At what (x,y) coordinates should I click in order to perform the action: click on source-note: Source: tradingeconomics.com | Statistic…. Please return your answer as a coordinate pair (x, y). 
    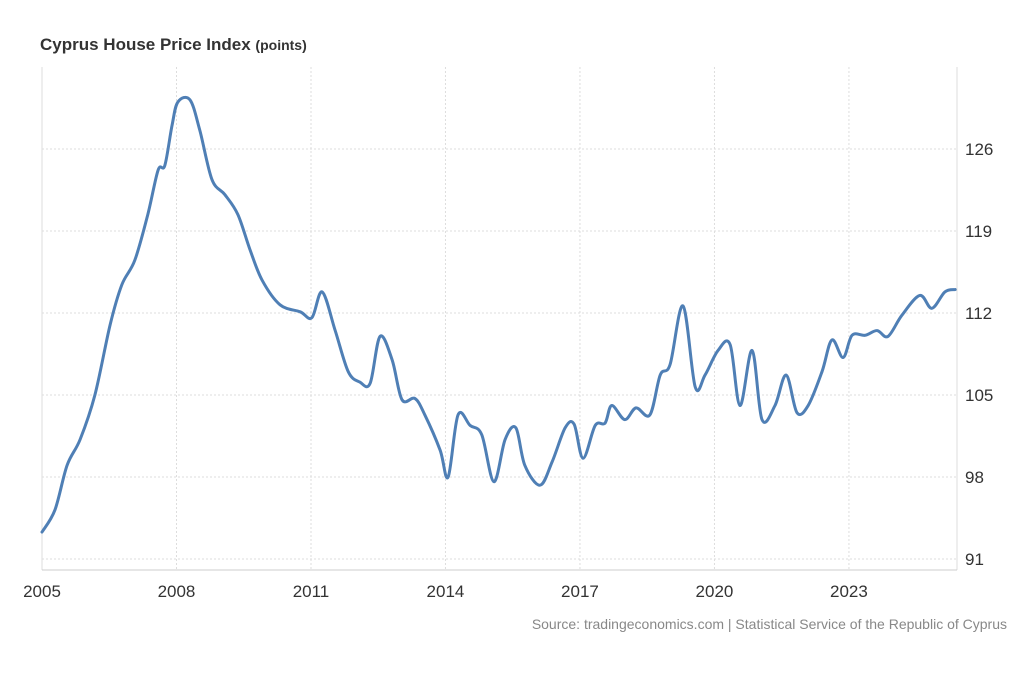
    Looking at the image, I should click on (769, 624).